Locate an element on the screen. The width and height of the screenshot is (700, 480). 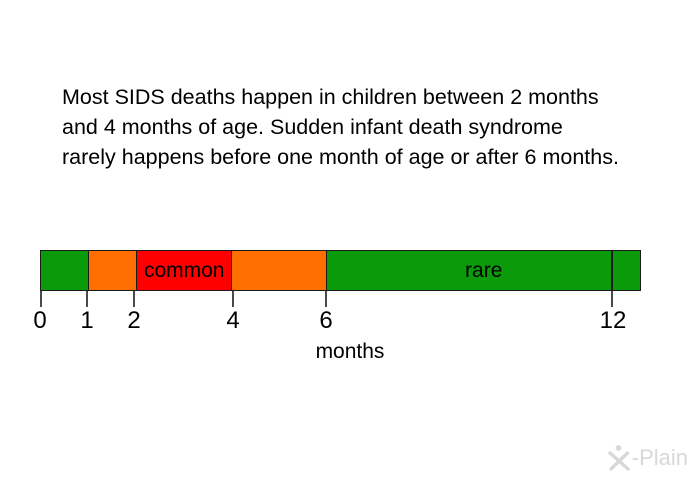
timeline-bar: common rare is located at coordinates (340, 270).